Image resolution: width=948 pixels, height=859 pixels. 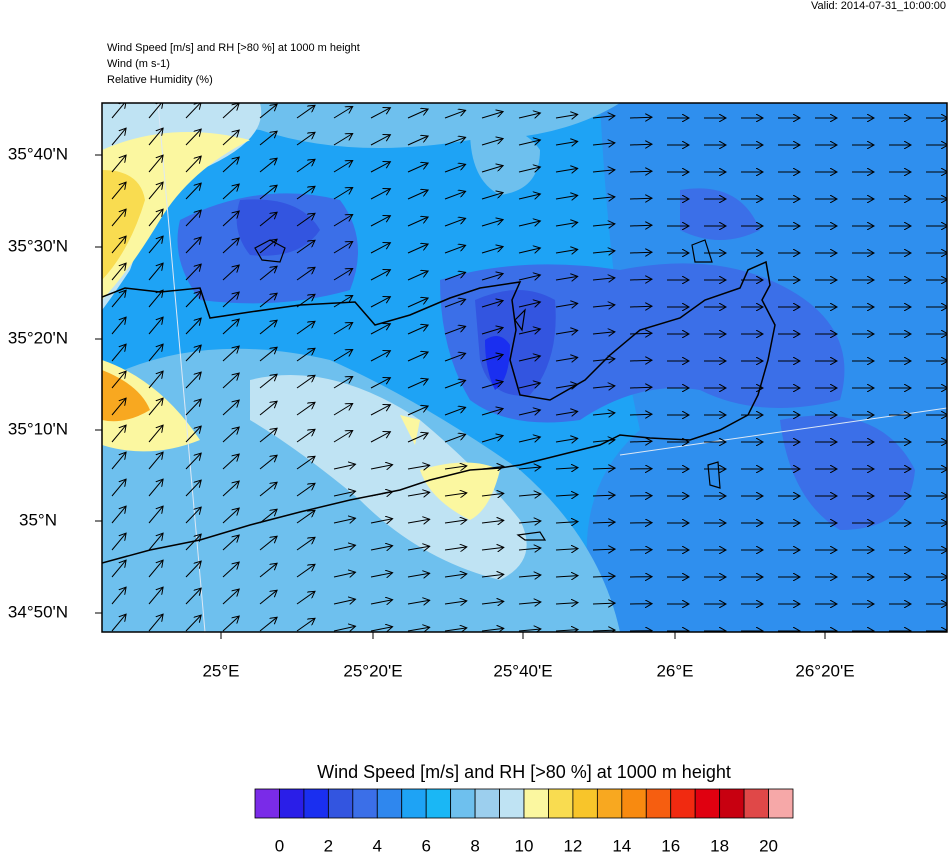 I want to click on lon-label: 26°E, so click(x=674, y=670).